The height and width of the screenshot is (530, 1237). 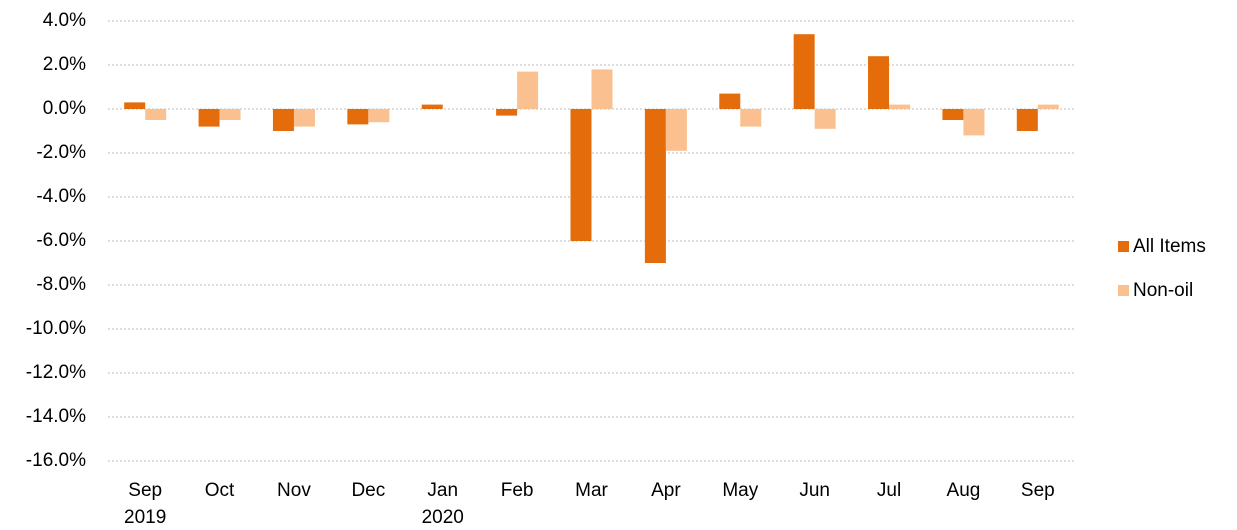 I want to click on y-tick-label: -4.0%, so click(x=61, y=196).